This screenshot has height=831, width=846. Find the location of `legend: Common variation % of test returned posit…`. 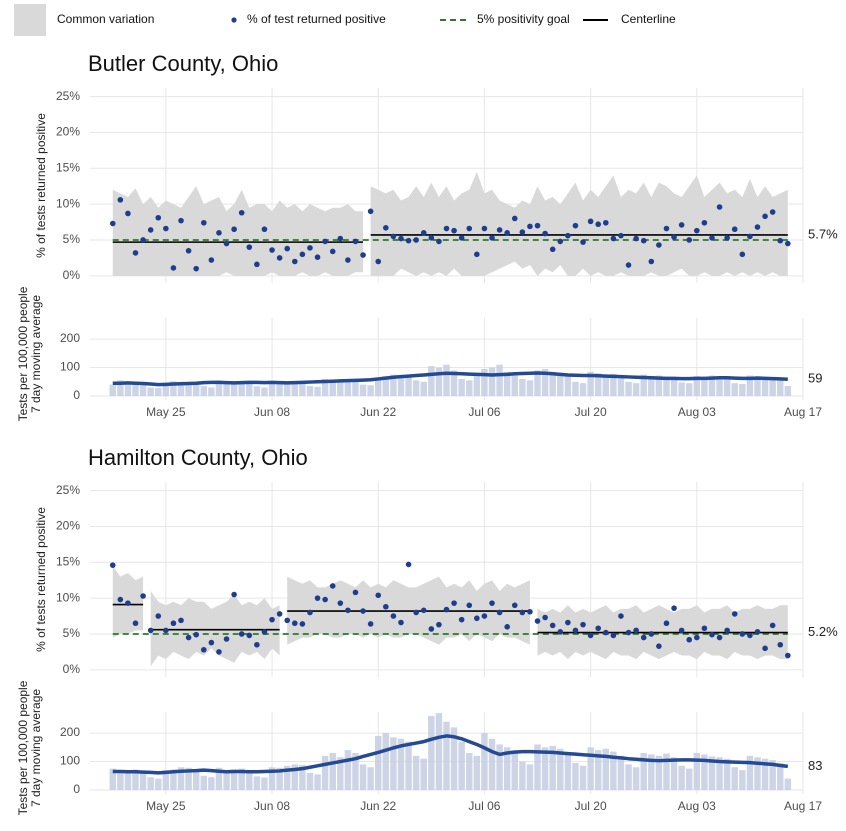

legend: Common variation % of test returned posit… is located at coordinates (345, 20).